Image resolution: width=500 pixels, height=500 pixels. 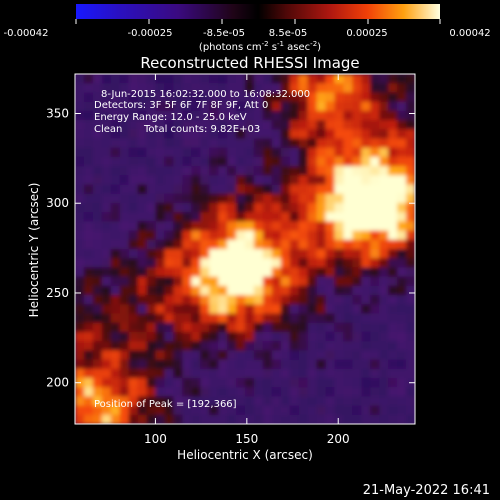 I want to click on colorbar-tick-label: -0.00025, so click(x=150, y=33).